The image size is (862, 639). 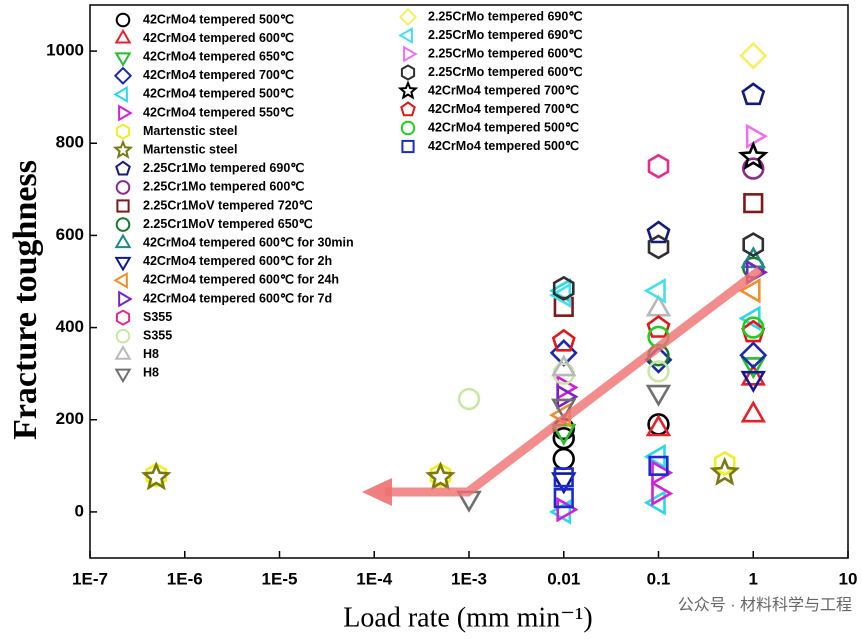 I want to click on legend-label: 2.25Cr1MoV tempered 720℃, so click(x=228, y=205).